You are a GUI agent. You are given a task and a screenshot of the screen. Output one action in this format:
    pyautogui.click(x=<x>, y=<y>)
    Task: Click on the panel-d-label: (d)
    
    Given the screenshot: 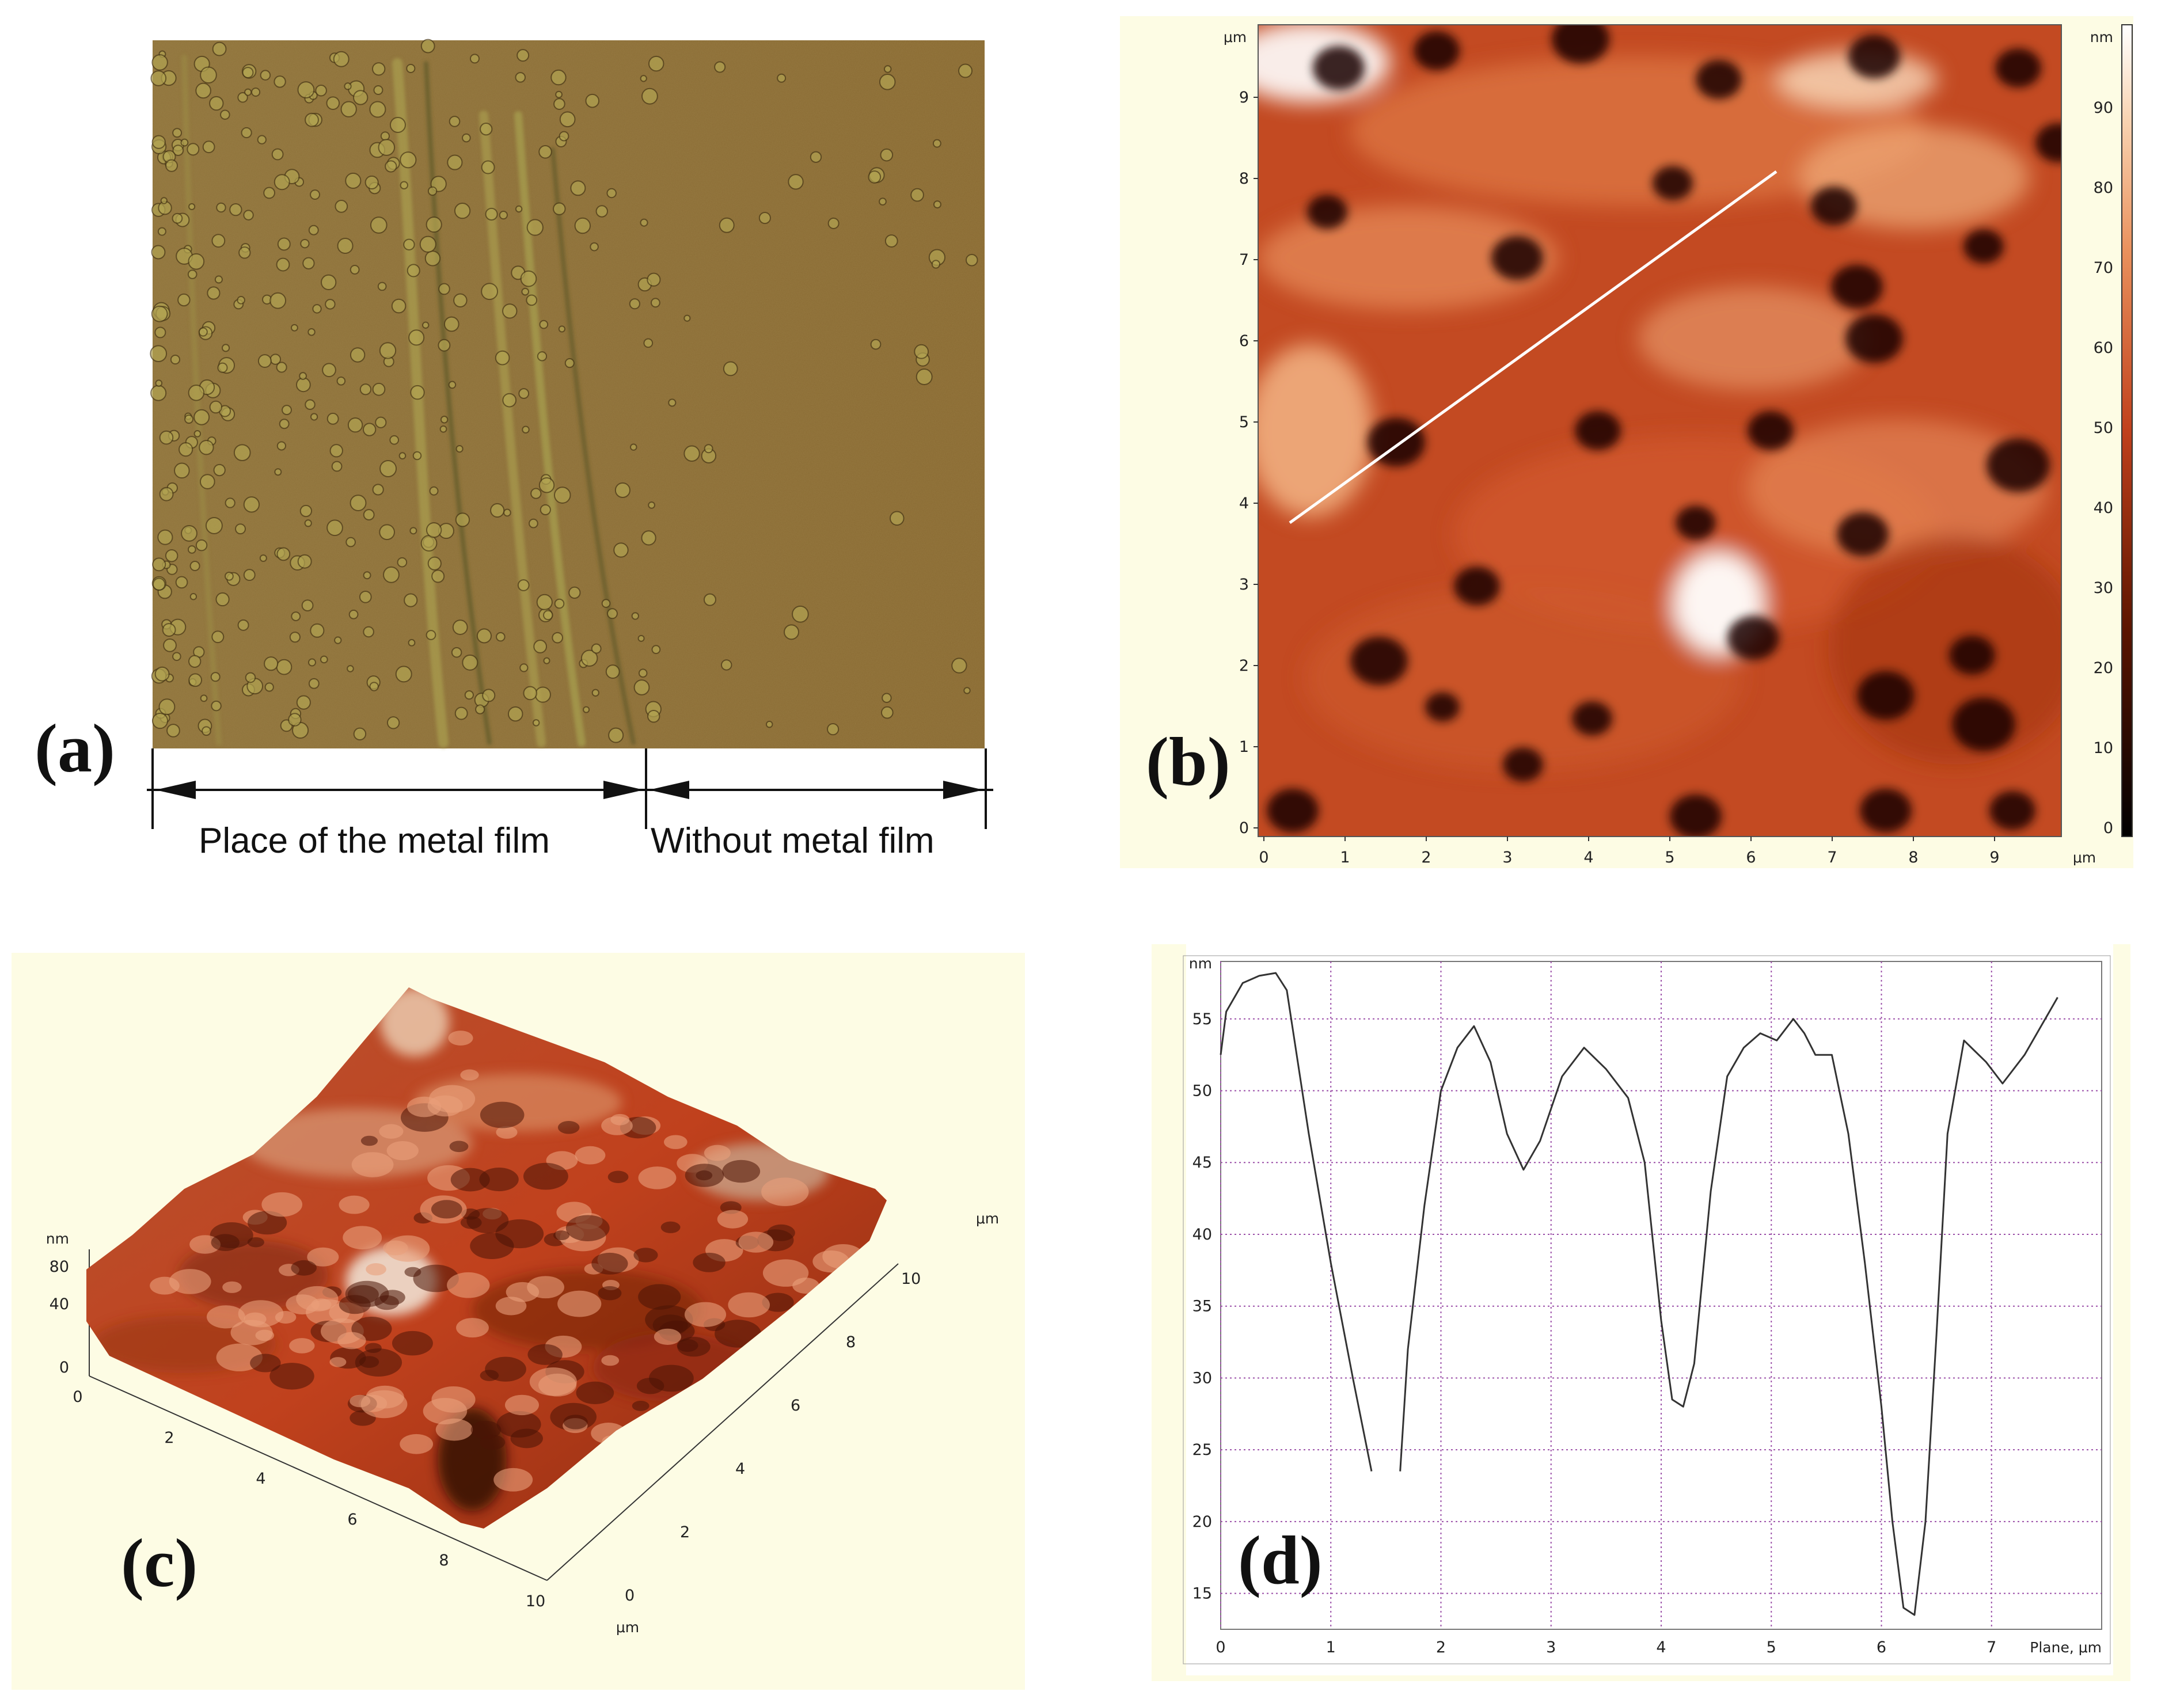 What is the action you would take?
    pyautogui.click(x=1280, y=1560)
    